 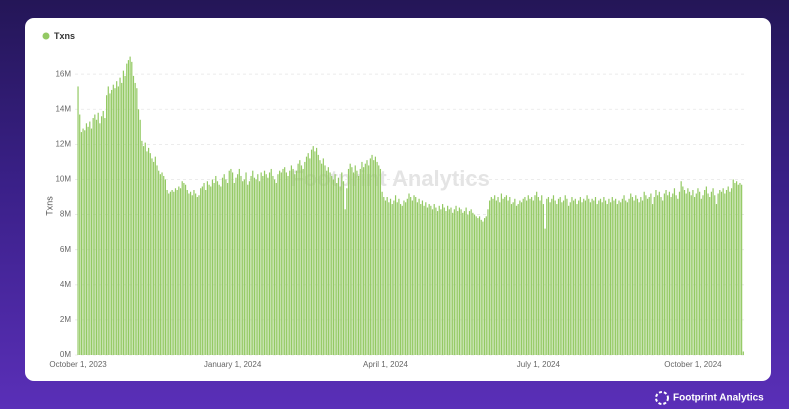 What do you see at coordinates (539, 364) in the screenshot?
I see `x-tick-label: July 1, 2024` at bounding box center [539, 364].